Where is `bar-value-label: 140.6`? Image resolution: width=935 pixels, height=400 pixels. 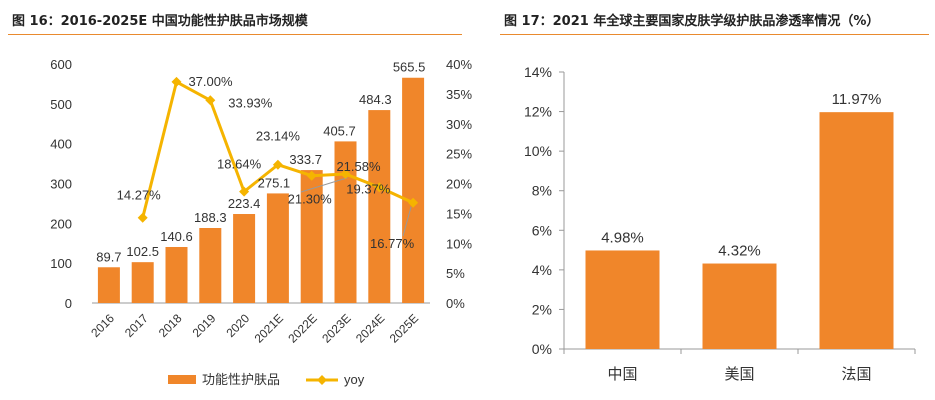
bar-value-label: 140.6 is located at coordinates (176, 236).